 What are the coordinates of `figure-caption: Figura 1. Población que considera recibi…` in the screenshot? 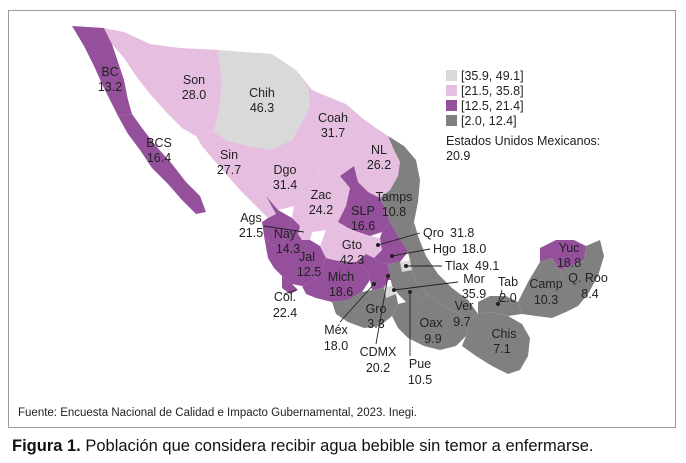 It's located at (302, 446).